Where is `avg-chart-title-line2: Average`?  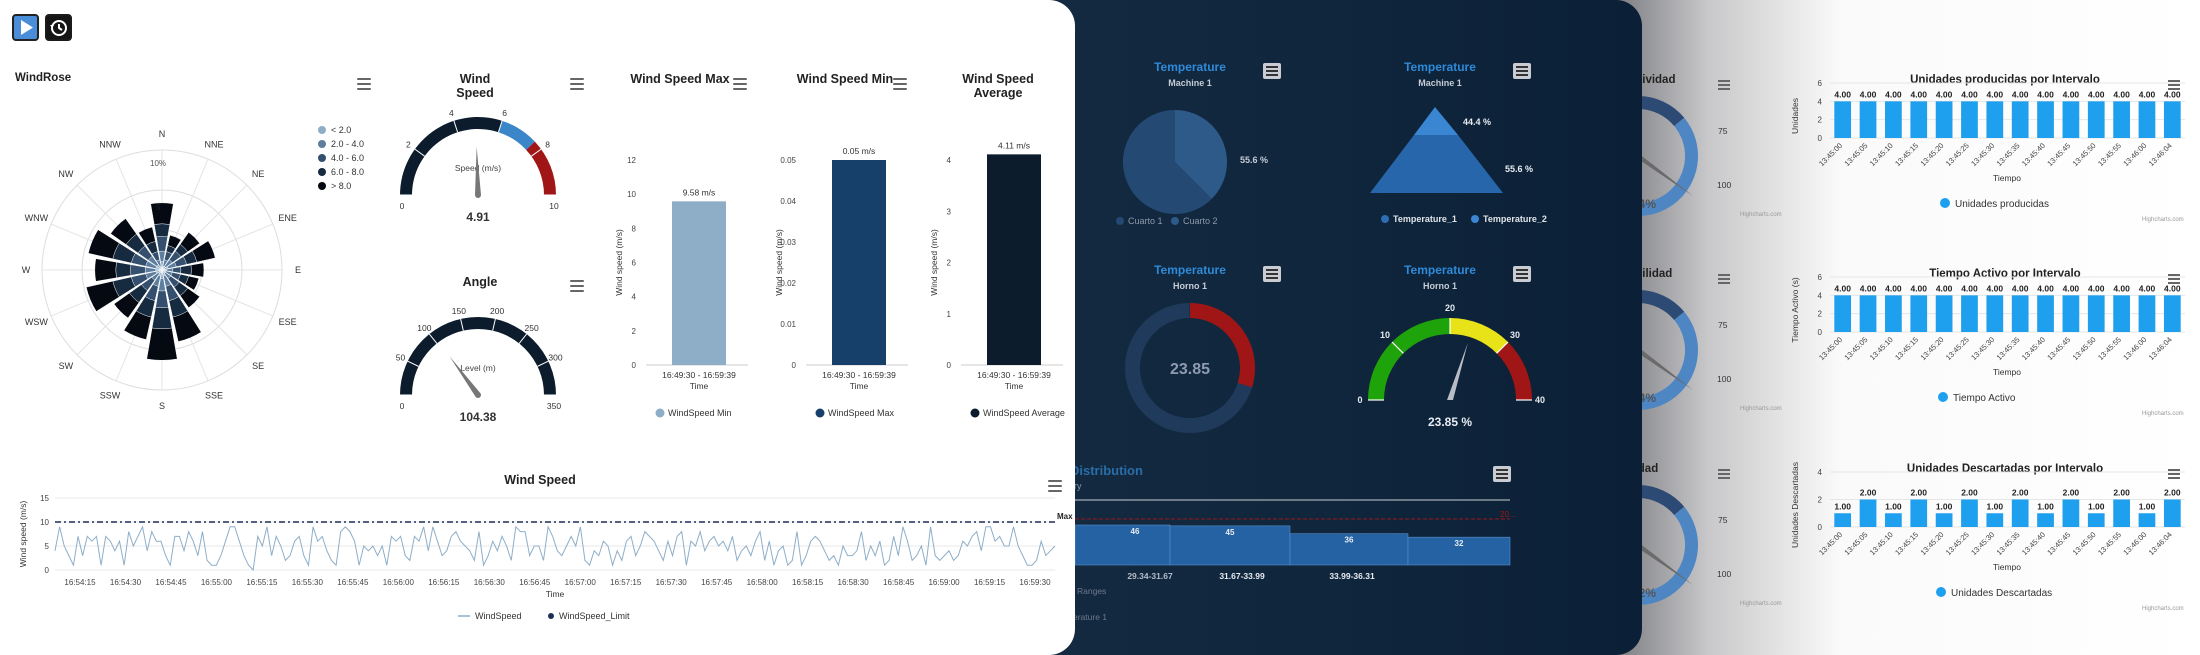
avg-chart-title-line2: Average is located at coordinates (998, 93).